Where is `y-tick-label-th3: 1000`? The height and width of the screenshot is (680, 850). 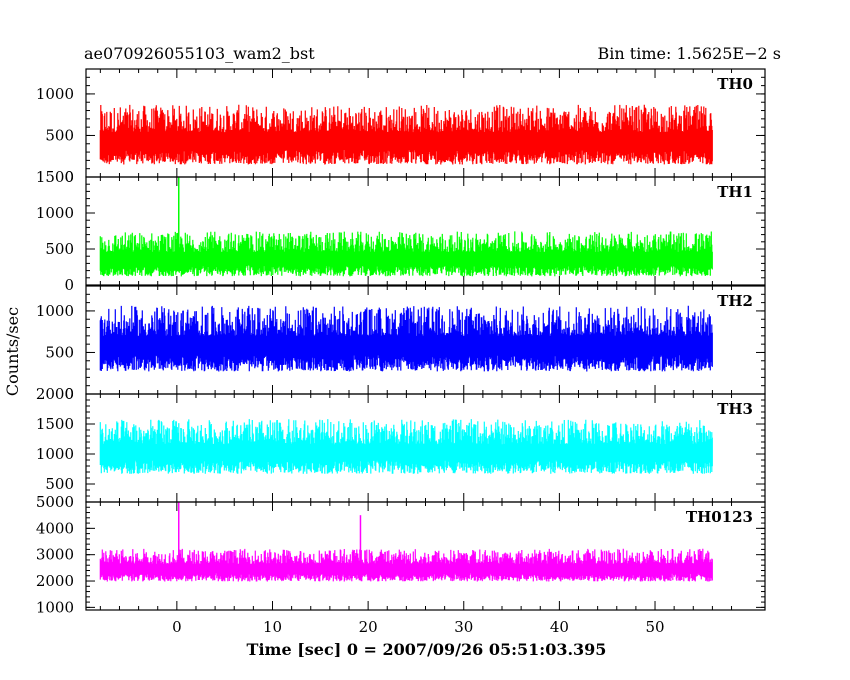 y-tick-label-th3: 1000 is located at coordinates (55, 454).